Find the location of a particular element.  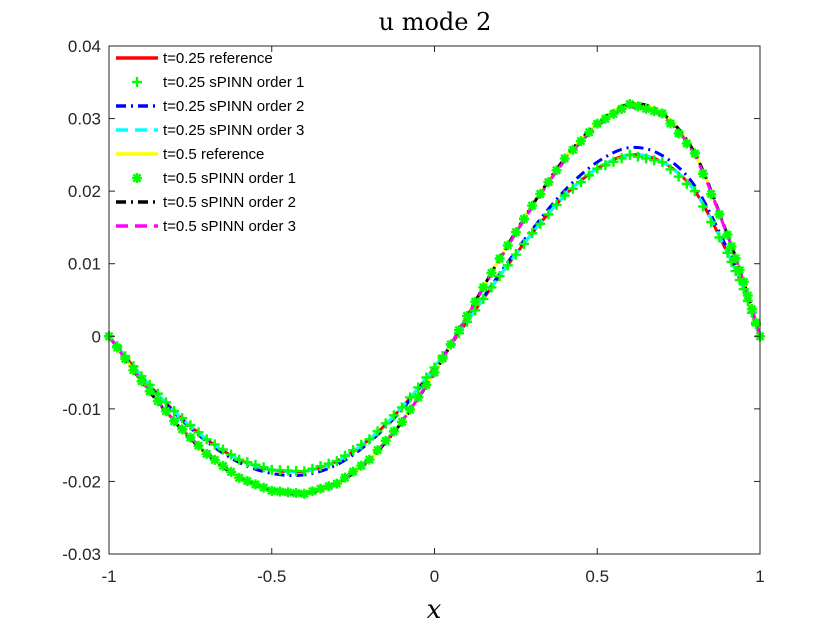

chart-title: u mode 2 is located at coordinates (435, 22).